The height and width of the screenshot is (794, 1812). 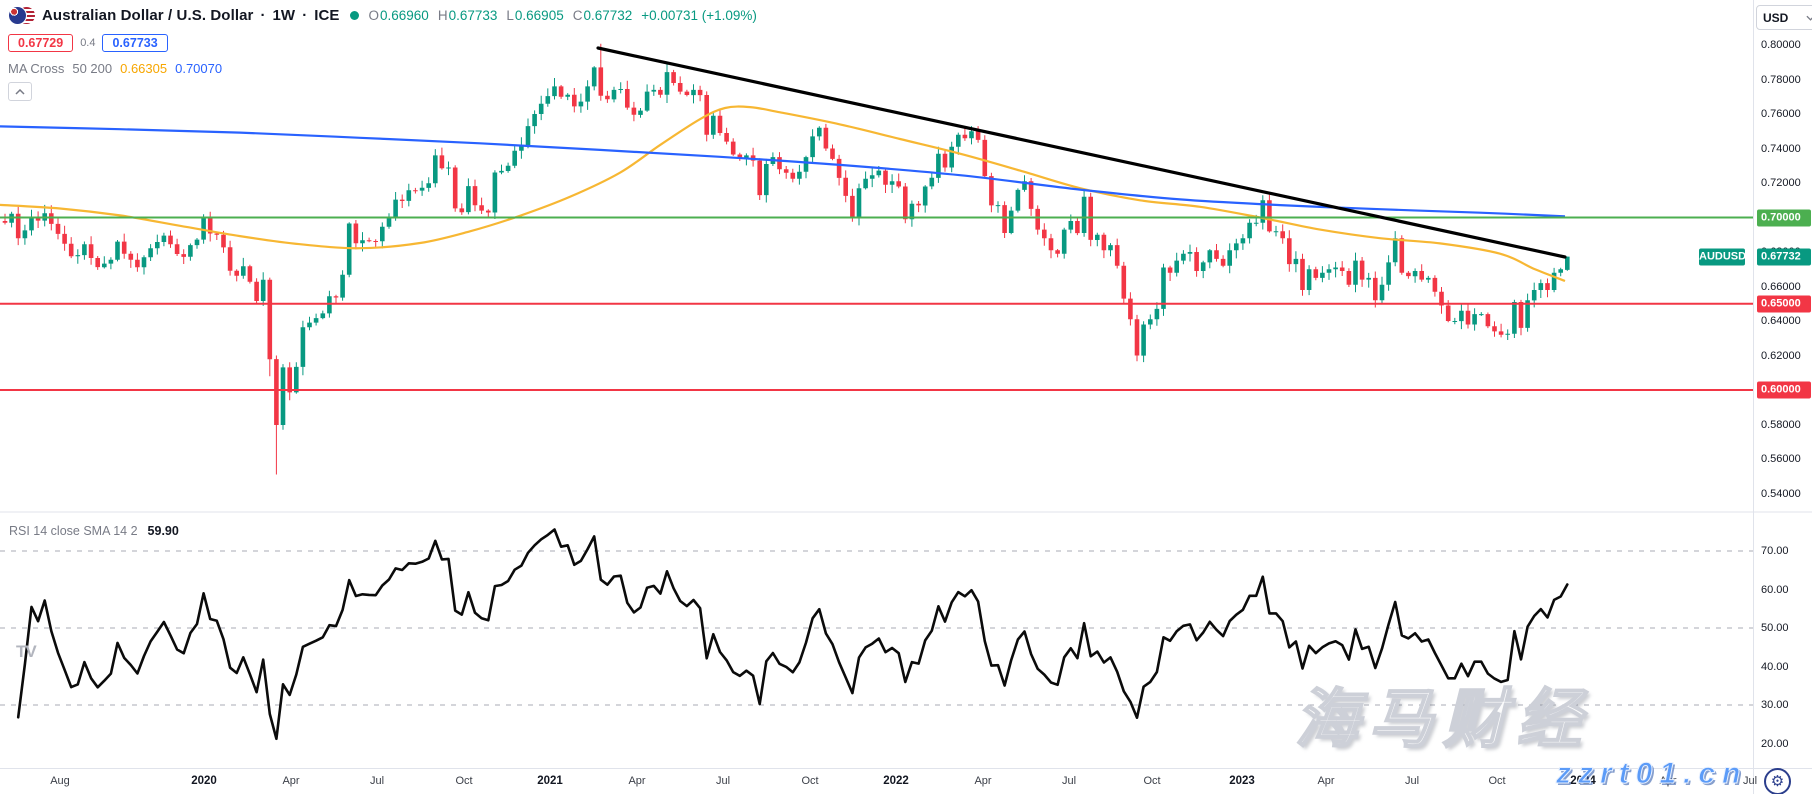 What do you see at coordinates (1775, 551) in the screenshot?
I see `rsi-axis-label: 70.00` at bounding box center [1775, 551].